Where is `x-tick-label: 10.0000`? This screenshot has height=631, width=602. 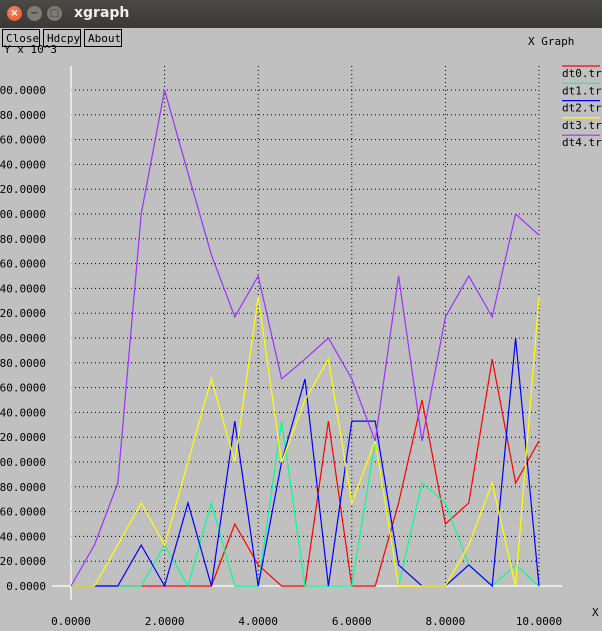
x-tick-label: 10.0000 is located at coordinates (539, 621).